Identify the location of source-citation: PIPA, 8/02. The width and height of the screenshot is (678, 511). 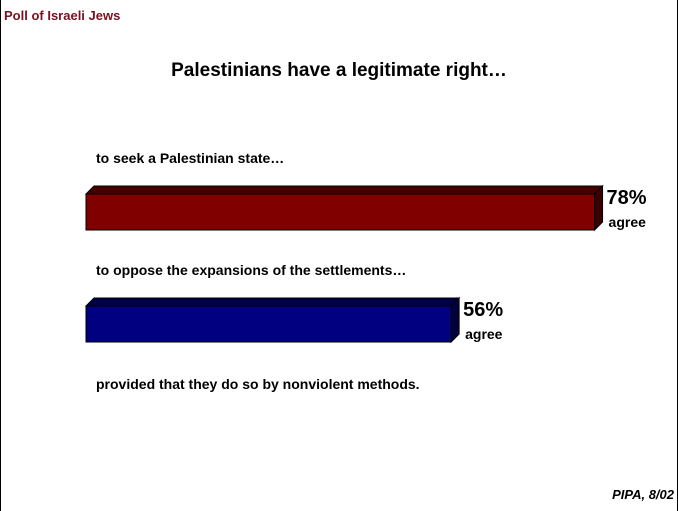
(643, 494).